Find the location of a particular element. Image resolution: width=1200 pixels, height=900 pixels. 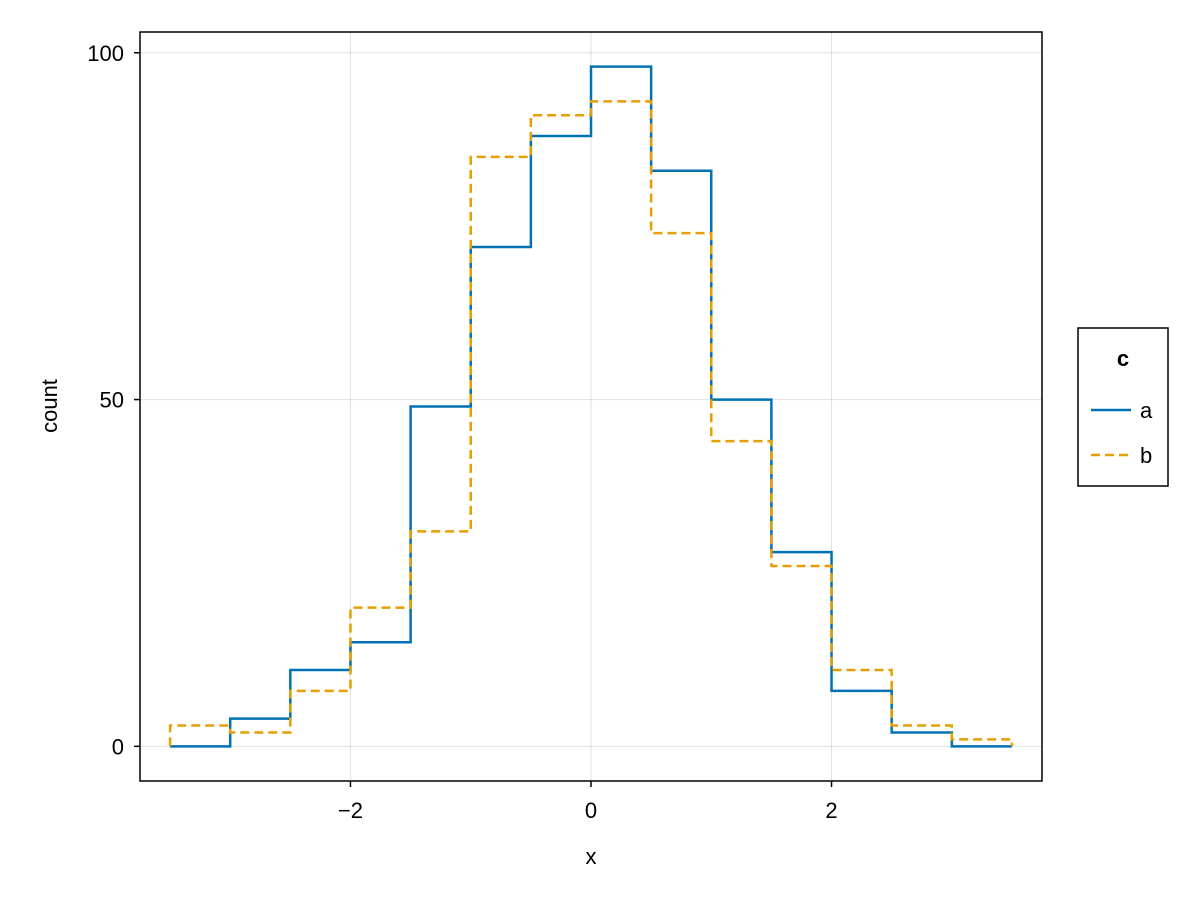

x-tick-label: 2 is located at coordinates (831, 810).